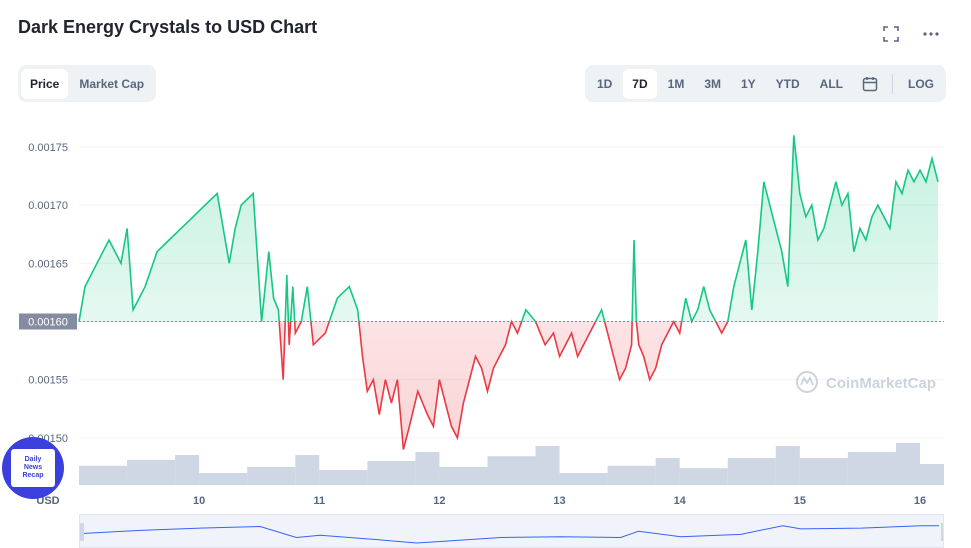  I want to click on x-axis-labels: 10 11 12 13 14 15 16, so click(559, 501).